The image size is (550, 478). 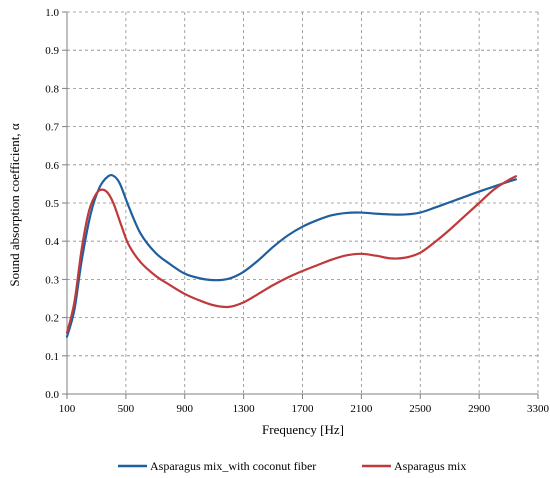 I want to click on x-tick-label: 3300, so click(x=538, y=409).